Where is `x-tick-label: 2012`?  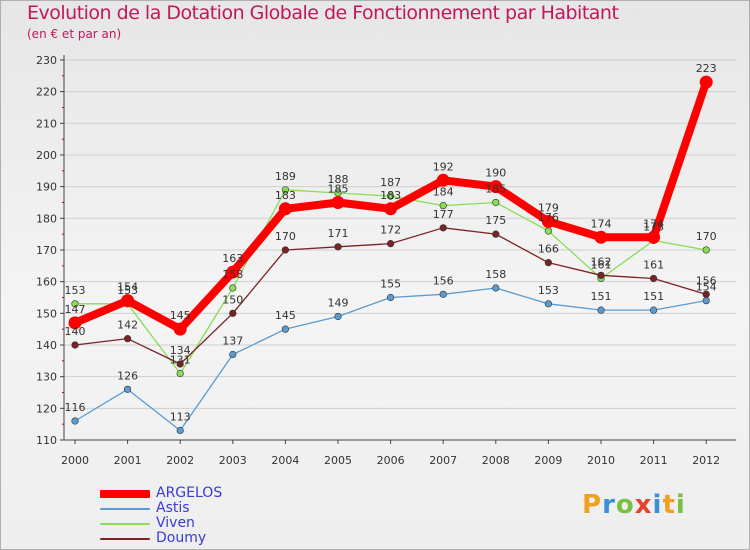 x-tick-label: 2012 is located at coordinates (706, 460).